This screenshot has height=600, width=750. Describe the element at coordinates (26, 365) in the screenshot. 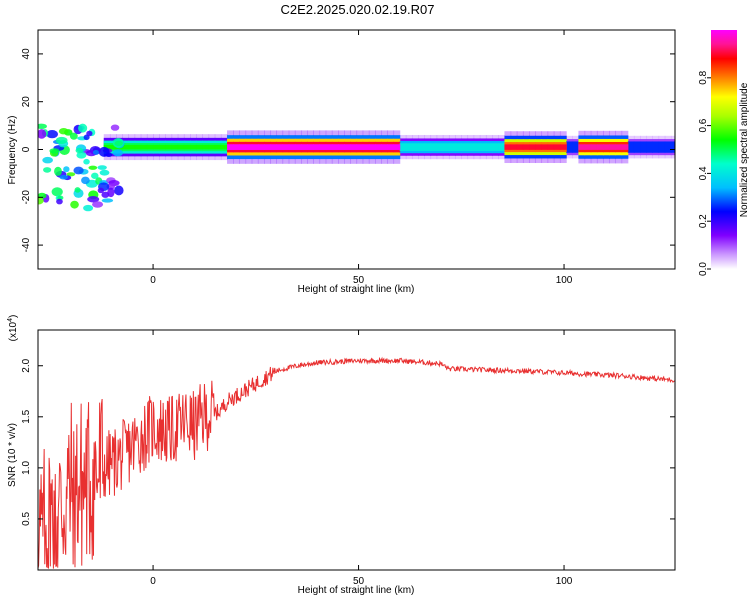

I see `y-tick-label: 2.0` at that location.